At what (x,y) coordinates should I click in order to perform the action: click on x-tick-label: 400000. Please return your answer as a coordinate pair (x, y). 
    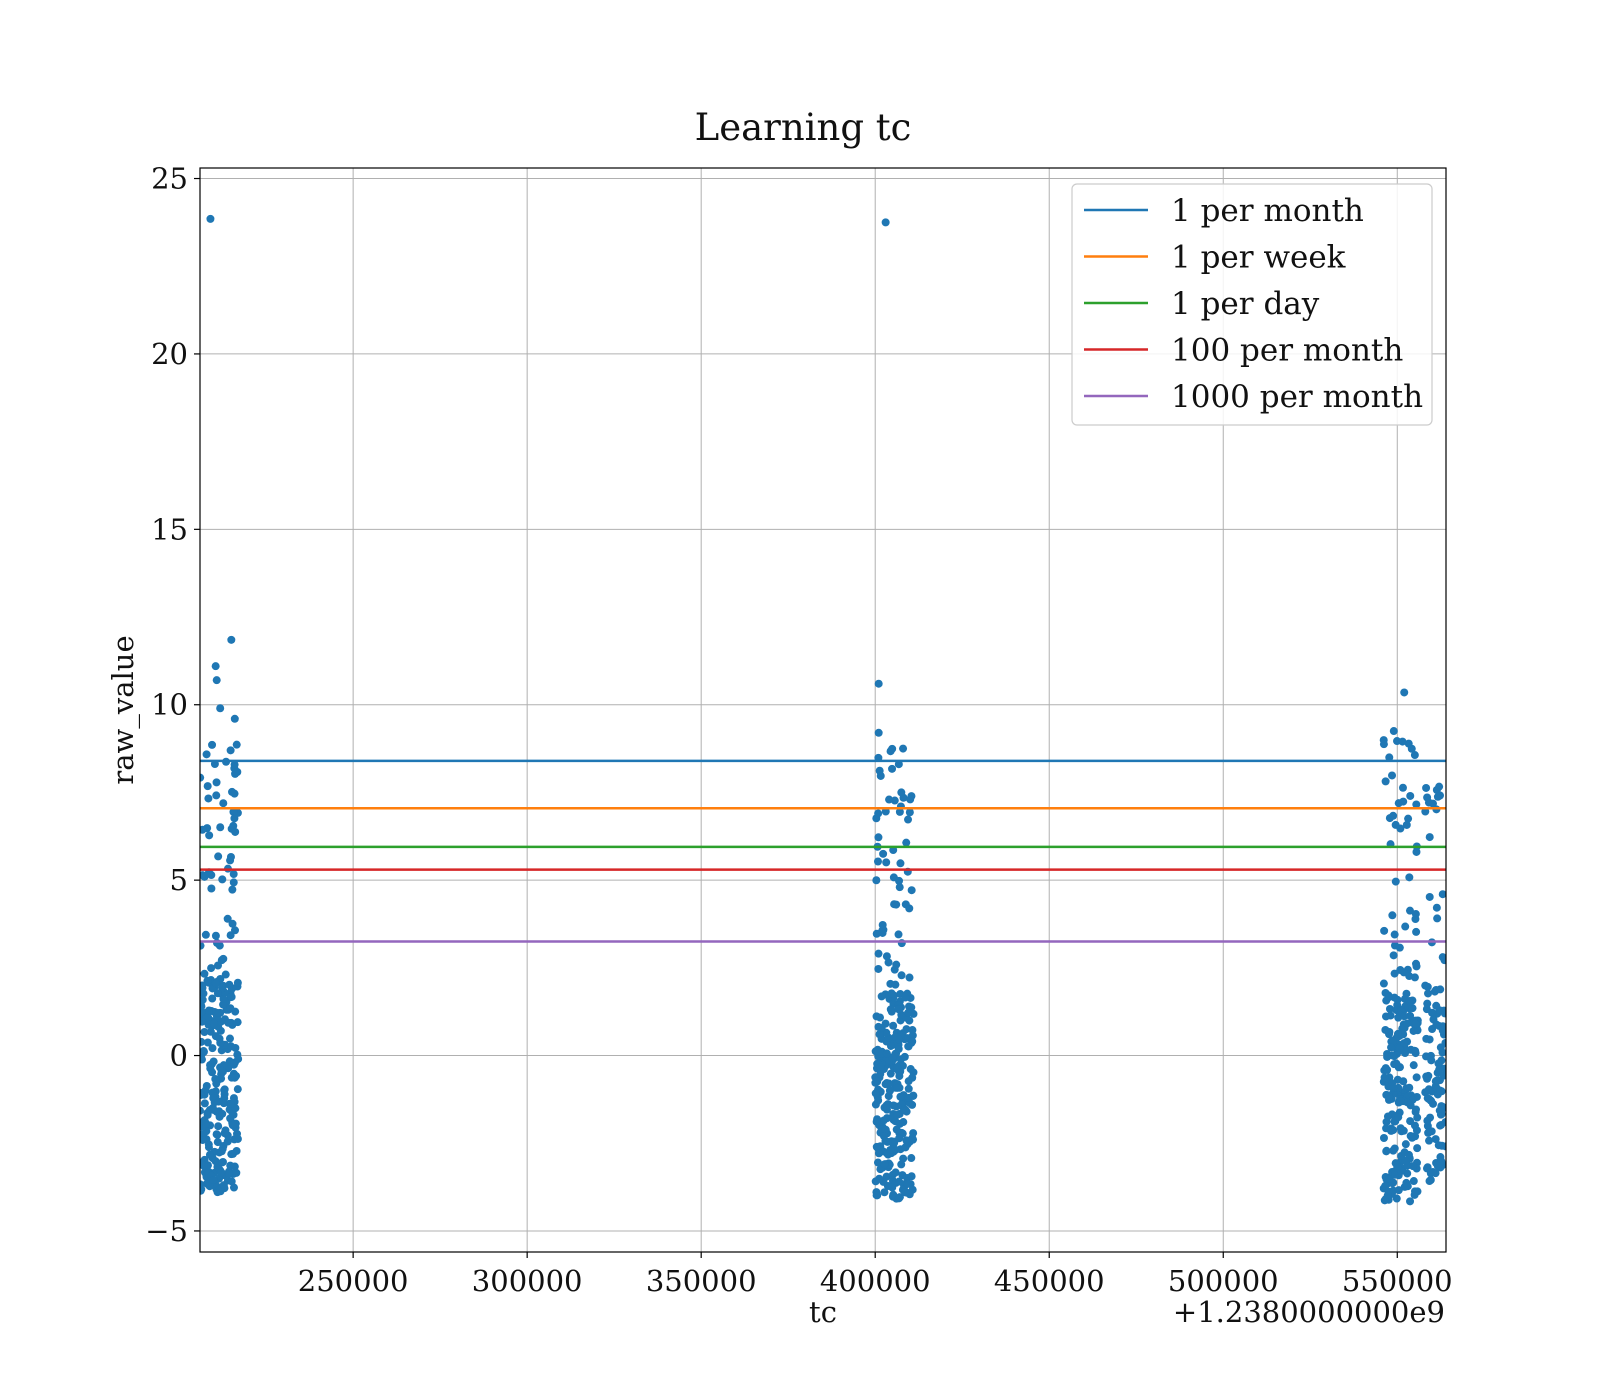
    Looking at the image, I should click on (875, 1281).